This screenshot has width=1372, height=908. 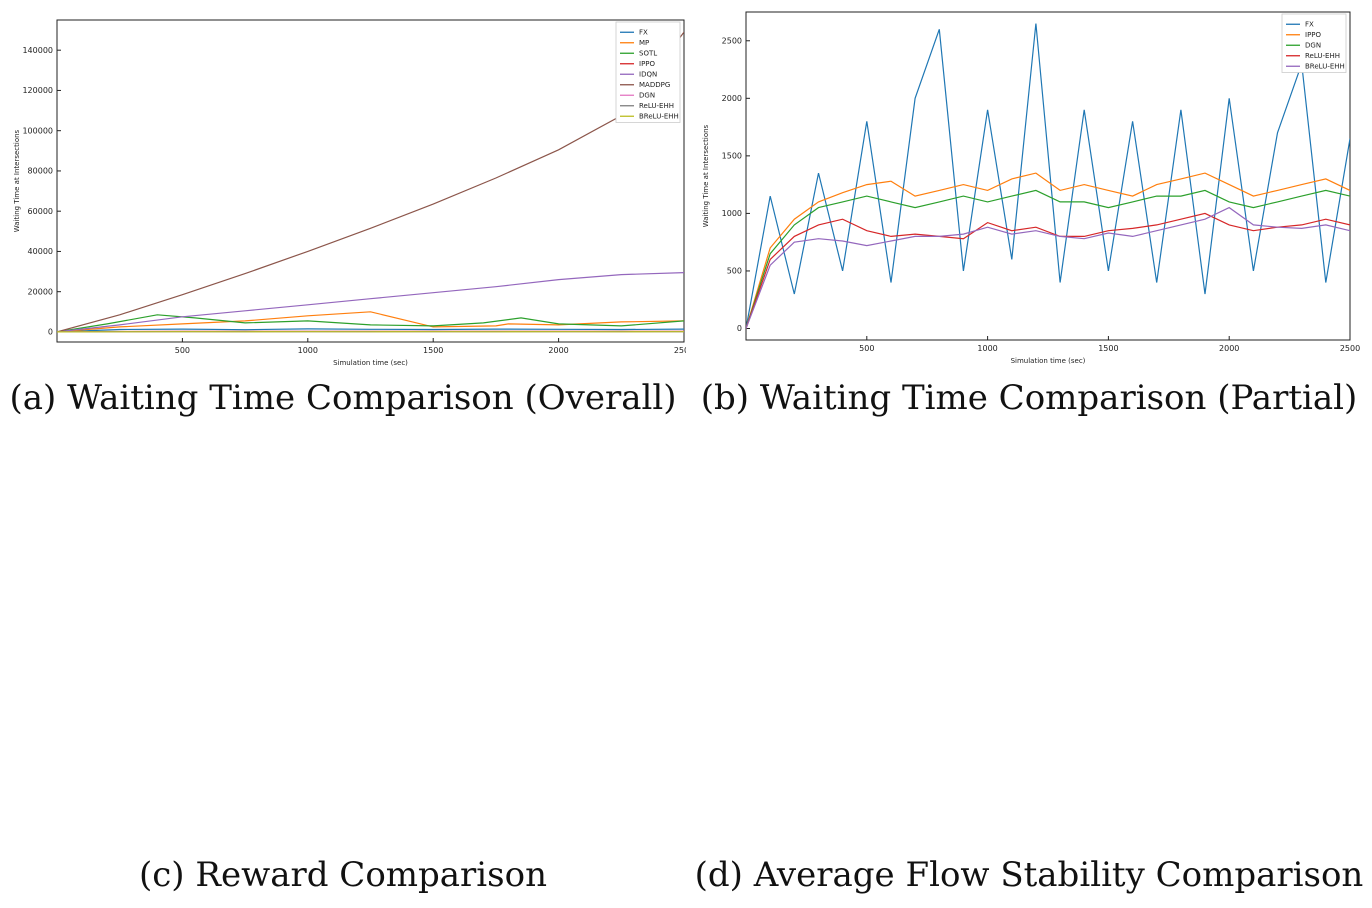 I want to click on series-line-sotl, so click(x=370, y=323).